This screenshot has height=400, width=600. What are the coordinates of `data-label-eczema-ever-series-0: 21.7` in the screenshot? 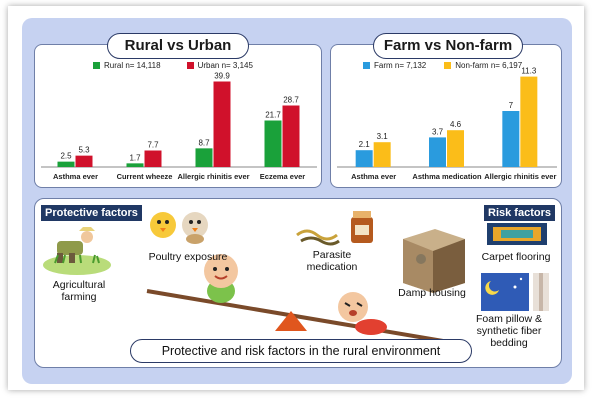 It's located at (273, 115).